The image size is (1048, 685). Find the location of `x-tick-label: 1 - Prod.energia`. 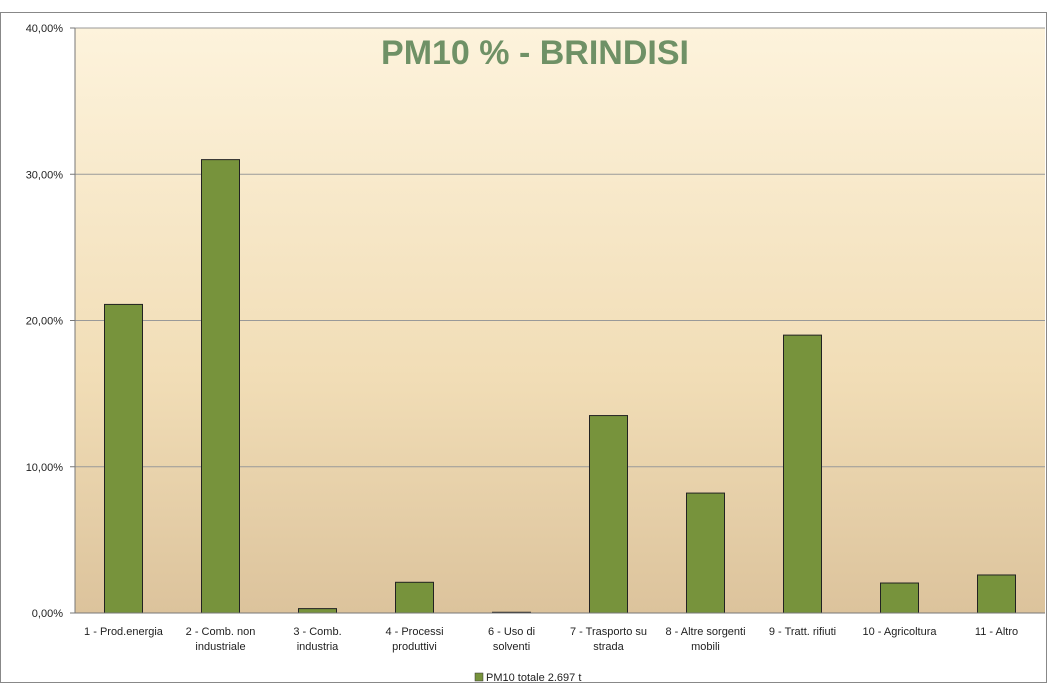

x-tick-label: 1 - Prod.energia is located at coordinates (124, 632).